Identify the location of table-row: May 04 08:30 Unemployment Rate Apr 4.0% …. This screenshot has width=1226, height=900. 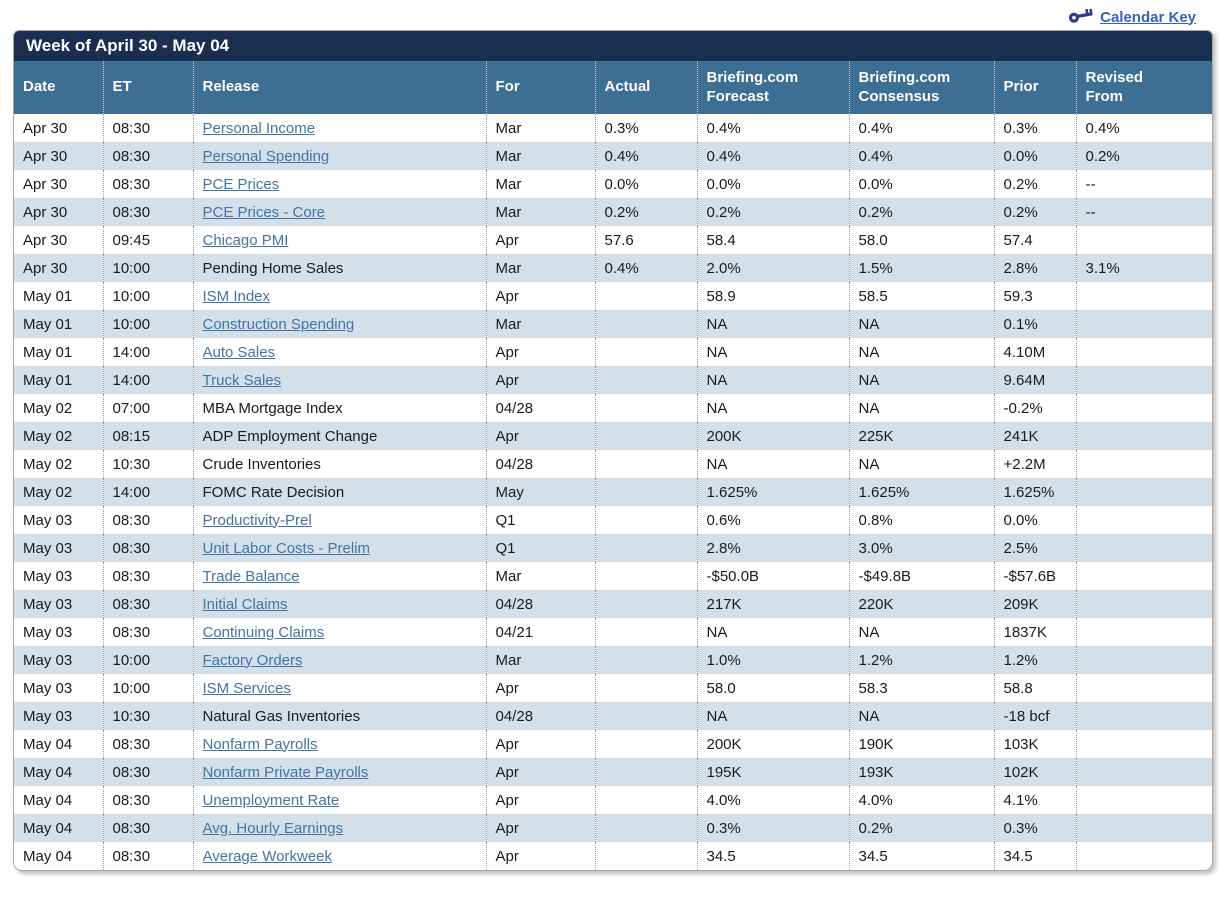
(613, 800).